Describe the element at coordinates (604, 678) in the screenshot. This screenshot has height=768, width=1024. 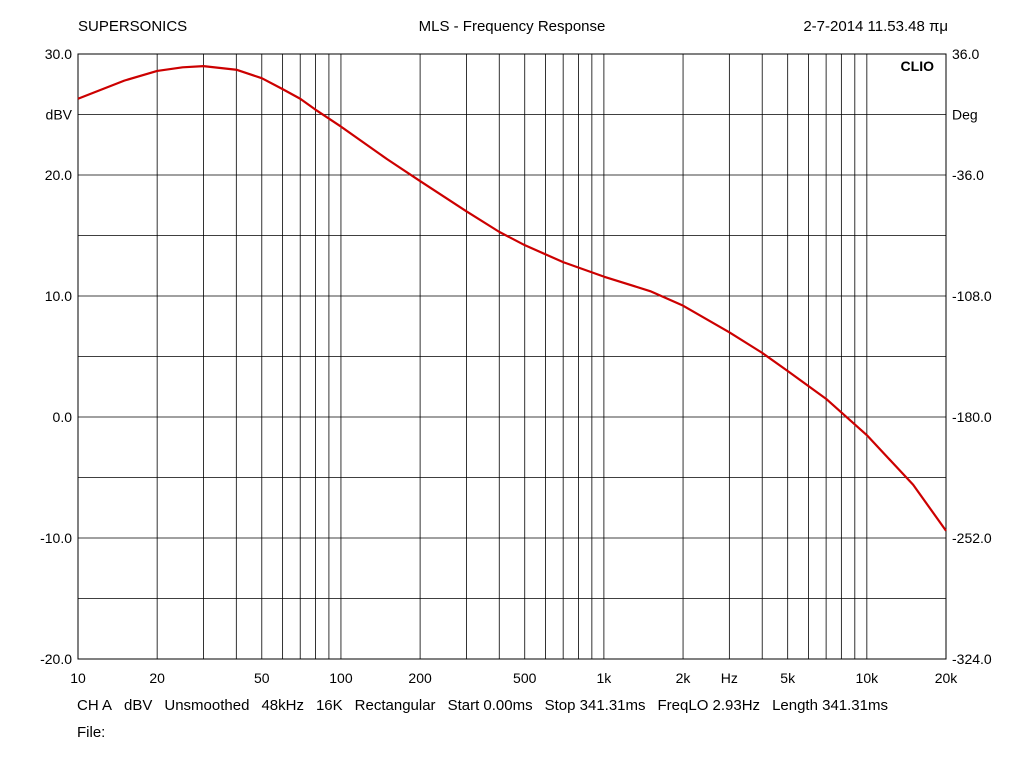
I see `x-tick-label: 1k` at that location.